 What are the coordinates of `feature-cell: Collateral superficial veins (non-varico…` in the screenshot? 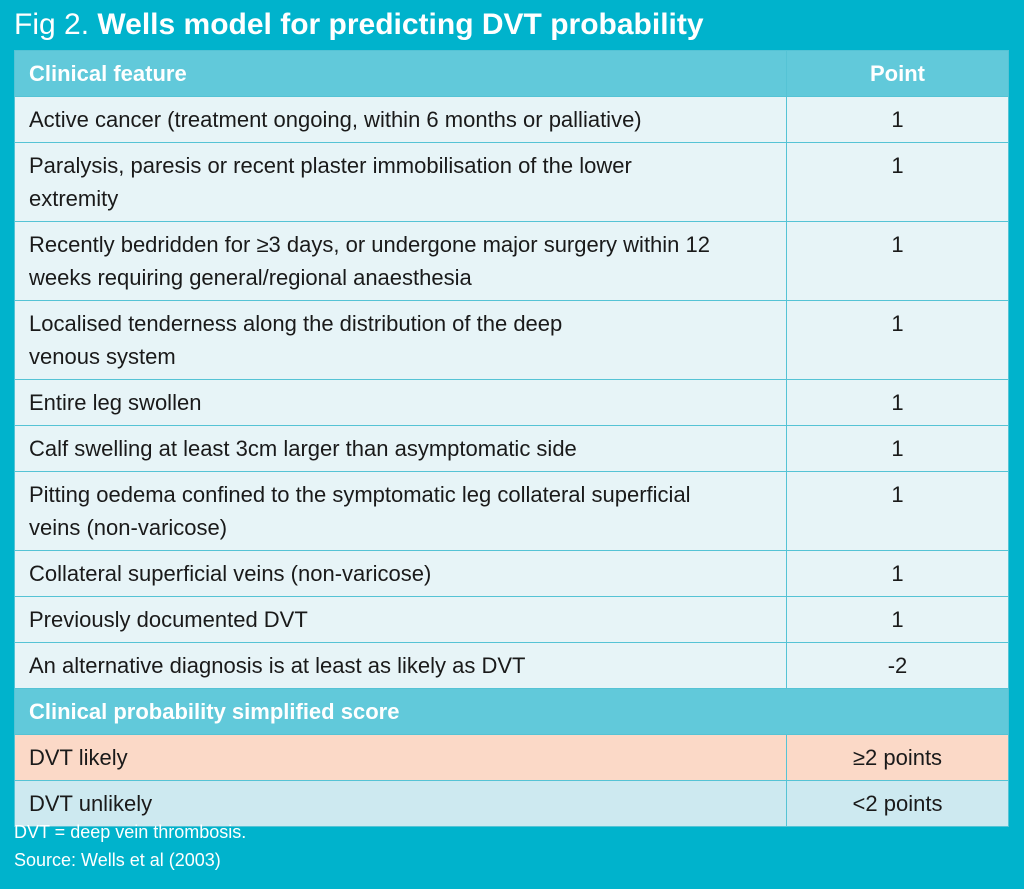 It's located at (400, 573).